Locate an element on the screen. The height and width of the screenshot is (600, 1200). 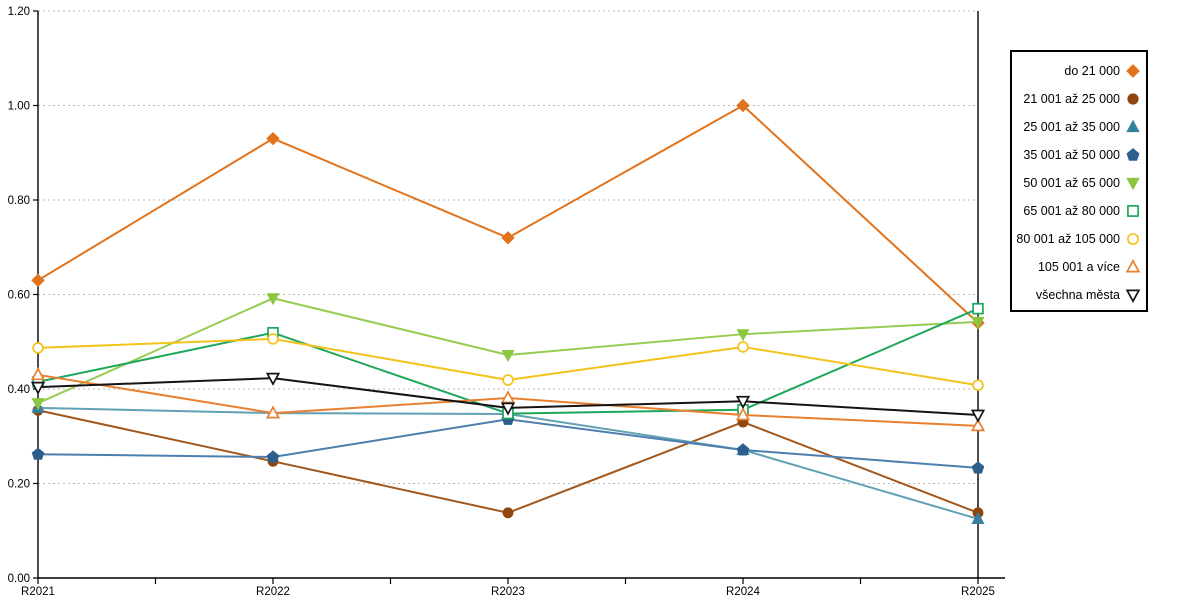
legend-item-8: 105 001 a více is located at coordinates (1079, 267).